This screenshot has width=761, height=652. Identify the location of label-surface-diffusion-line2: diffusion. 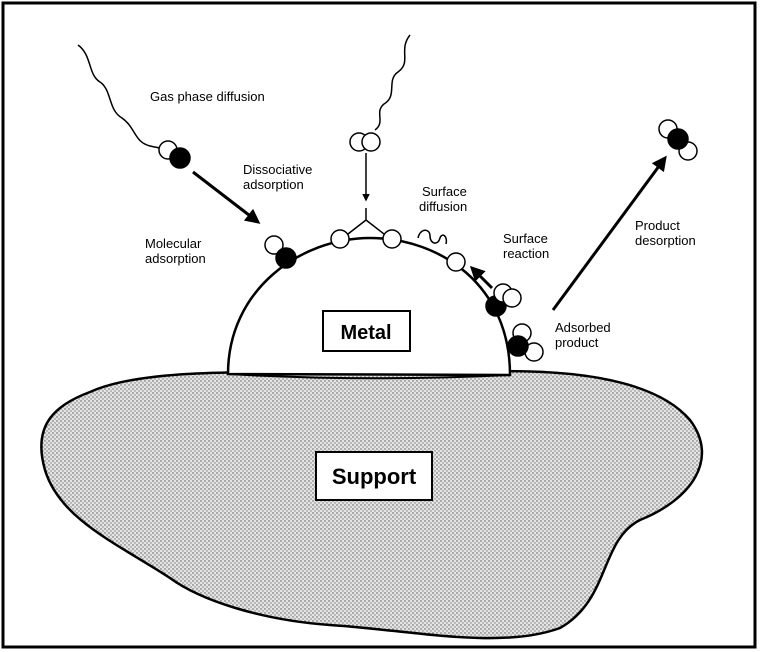
(443, 206).